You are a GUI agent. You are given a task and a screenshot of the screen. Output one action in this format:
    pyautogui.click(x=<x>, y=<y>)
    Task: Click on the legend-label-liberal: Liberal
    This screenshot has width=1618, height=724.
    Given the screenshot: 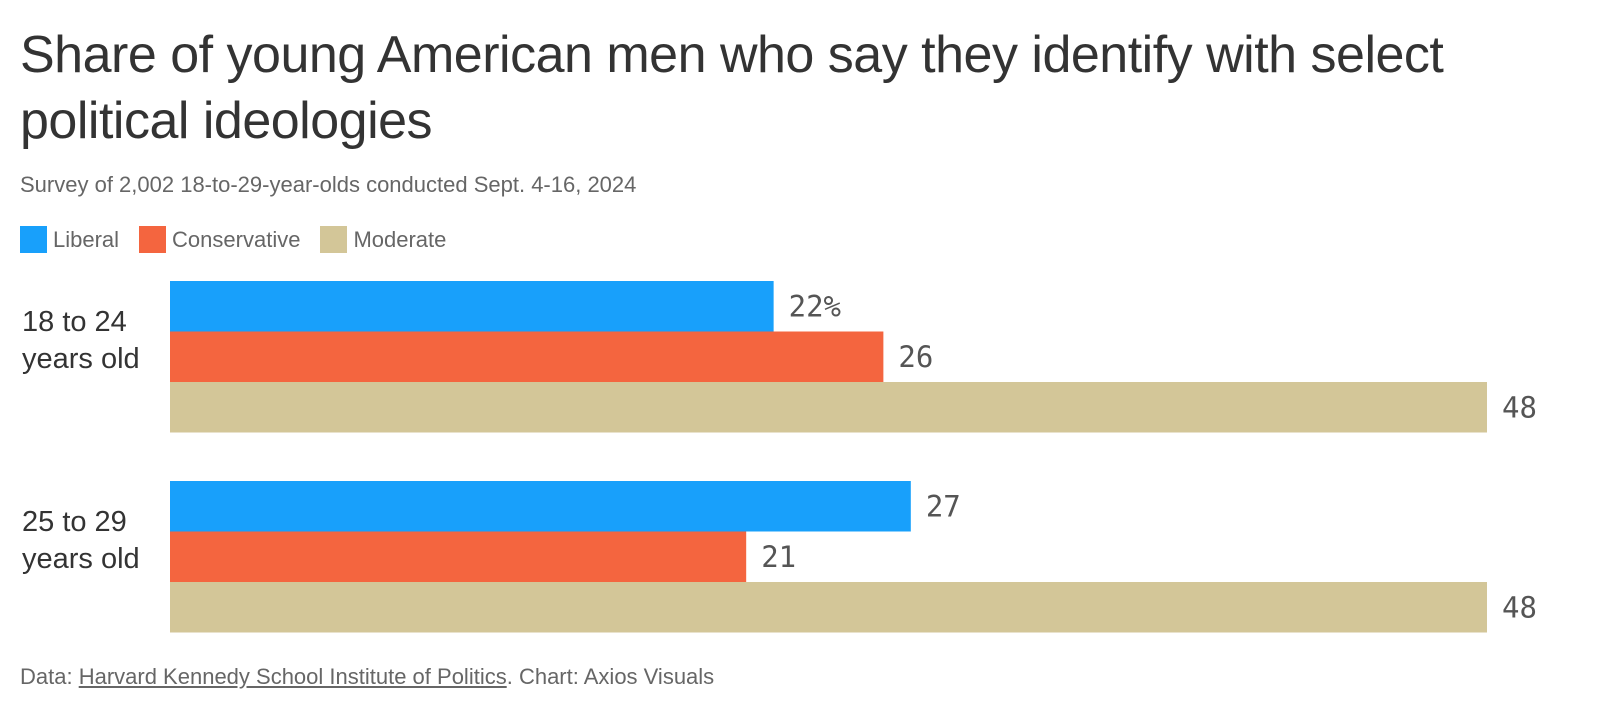 What is the action you would take?
    pyautogui.click(x=86, y=239)
    